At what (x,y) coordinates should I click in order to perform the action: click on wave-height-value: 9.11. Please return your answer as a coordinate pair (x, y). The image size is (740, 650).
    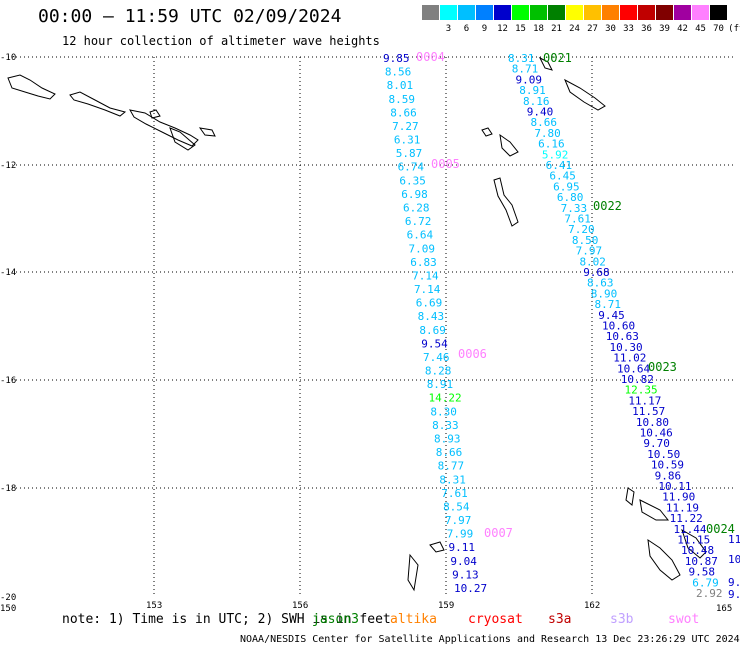
    Looking at the image, I should click on (462, 547).